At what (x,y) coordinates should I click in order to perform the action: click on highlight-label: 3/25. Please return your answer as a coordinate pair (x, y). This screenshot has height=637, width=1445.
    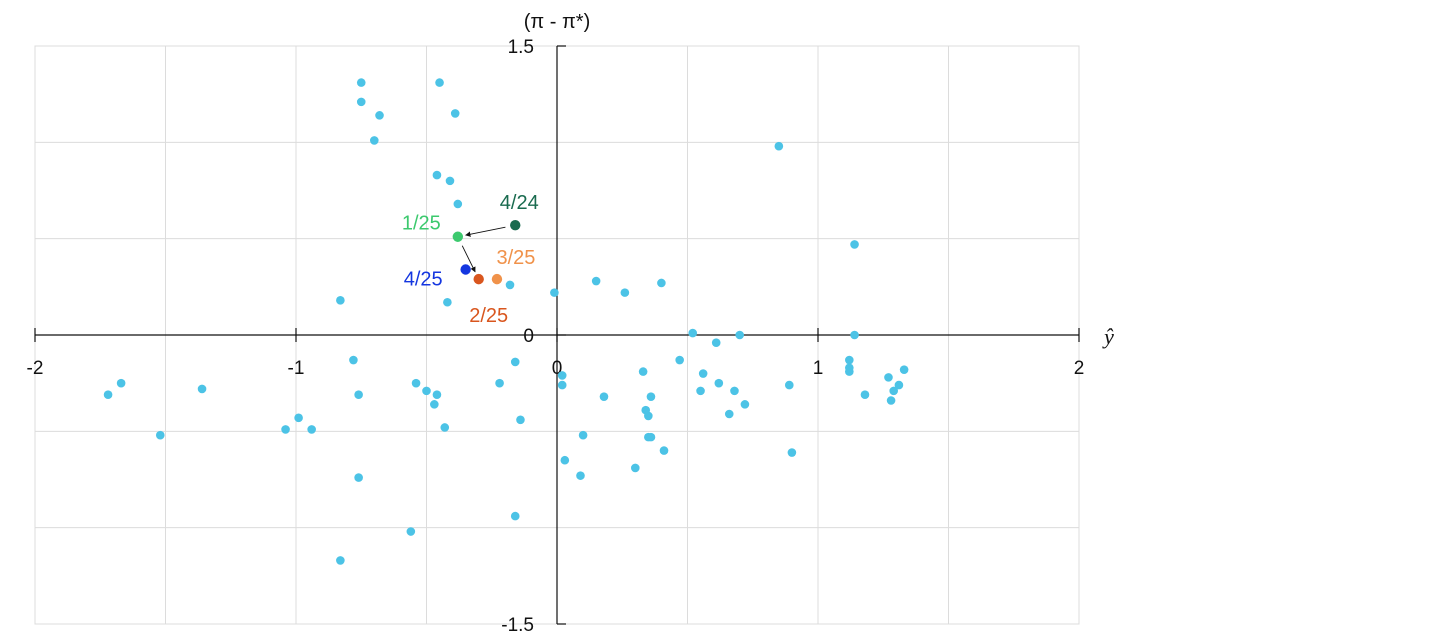
    Looking at the image, I should click on (516, 258).